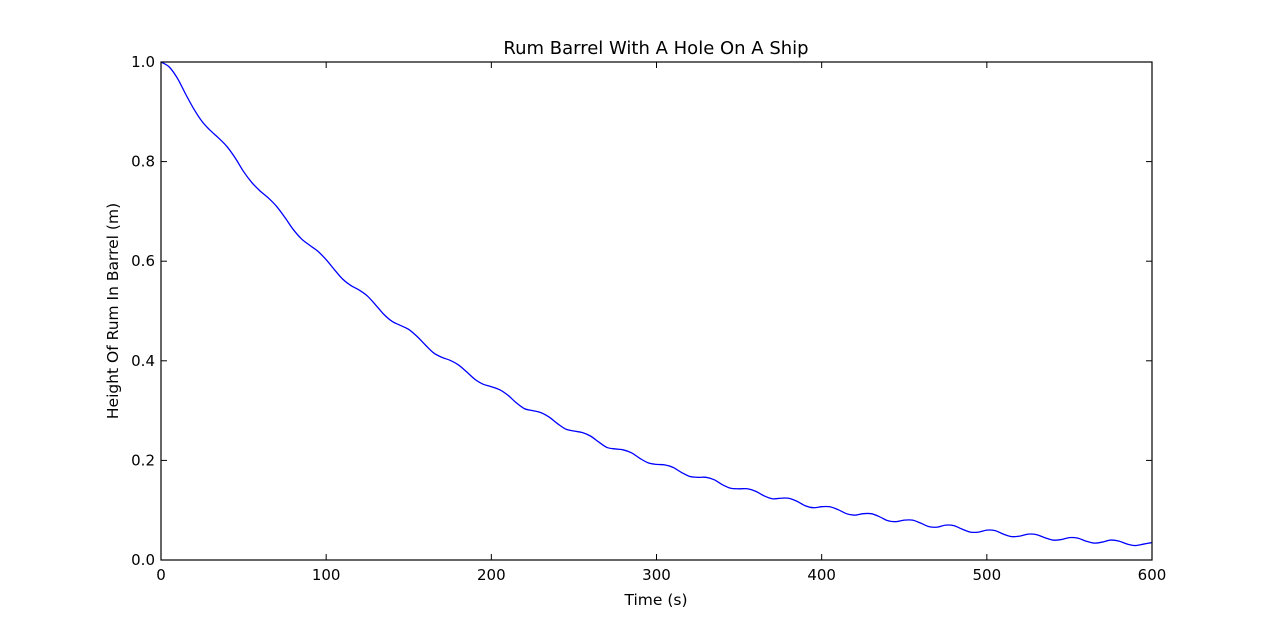  Describe the element at coordinates (143, 560) in the screenshot. I see `y-tick-label: 0.0` at that location.